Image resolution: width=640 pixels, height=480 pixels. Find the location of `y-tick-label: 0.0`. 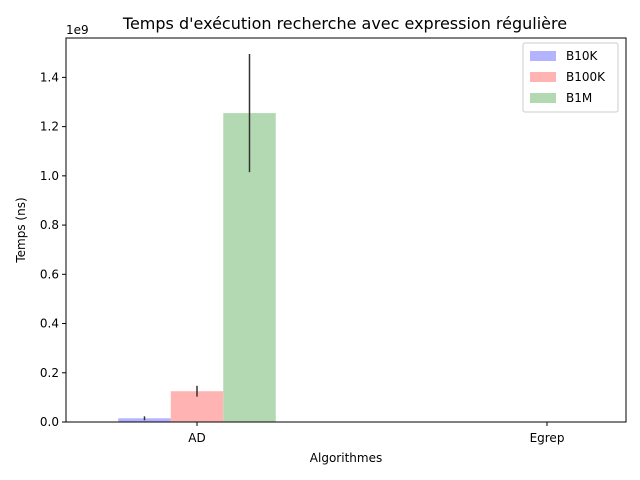

y-tick-label: 0.0 is located at coordinates (49, 422).